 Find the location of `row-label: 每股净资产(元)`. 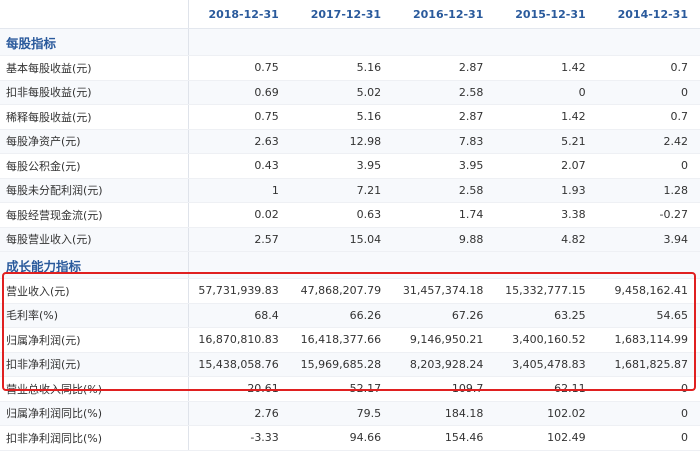

row-label: 每股净资产(元) is located at coordinates (95, 141).